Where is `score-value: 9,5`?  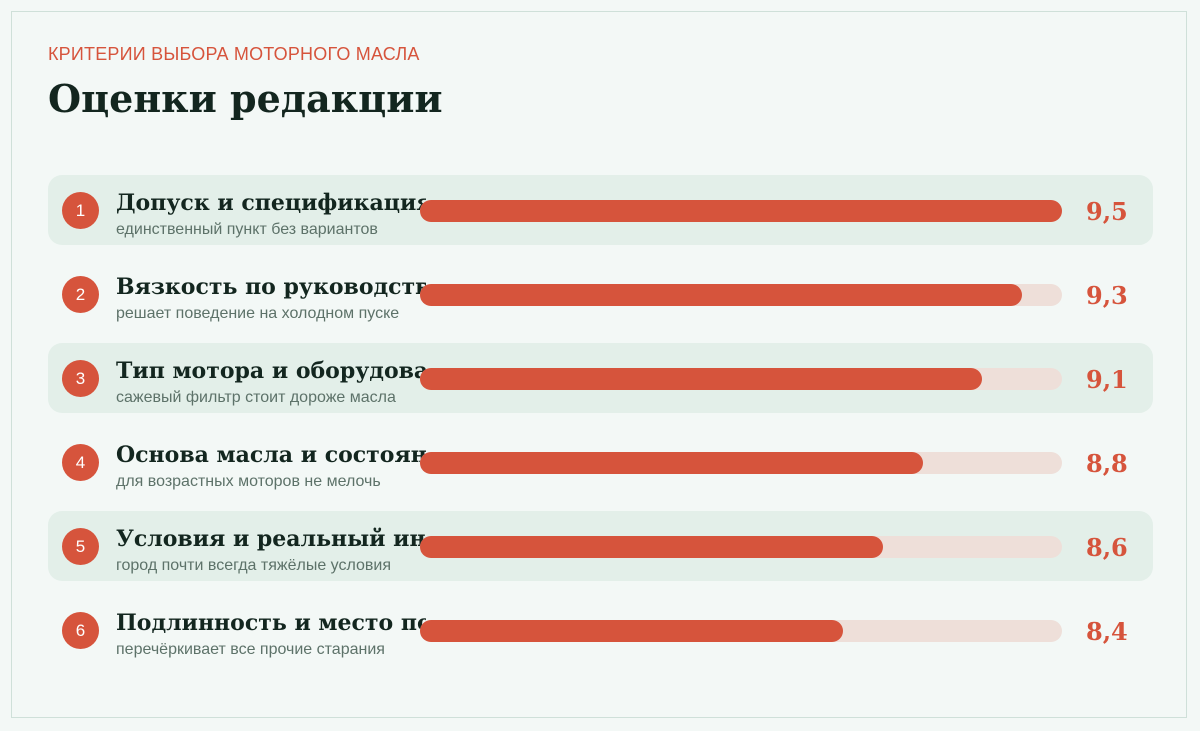 score-value: 9,5 is located at coordinates (1107, 211).